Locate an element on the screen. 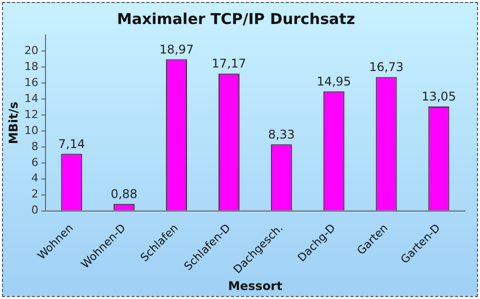 This screenshot has width=480, height=299. y-tick-label: 2 is located at coordinates (34, 194).